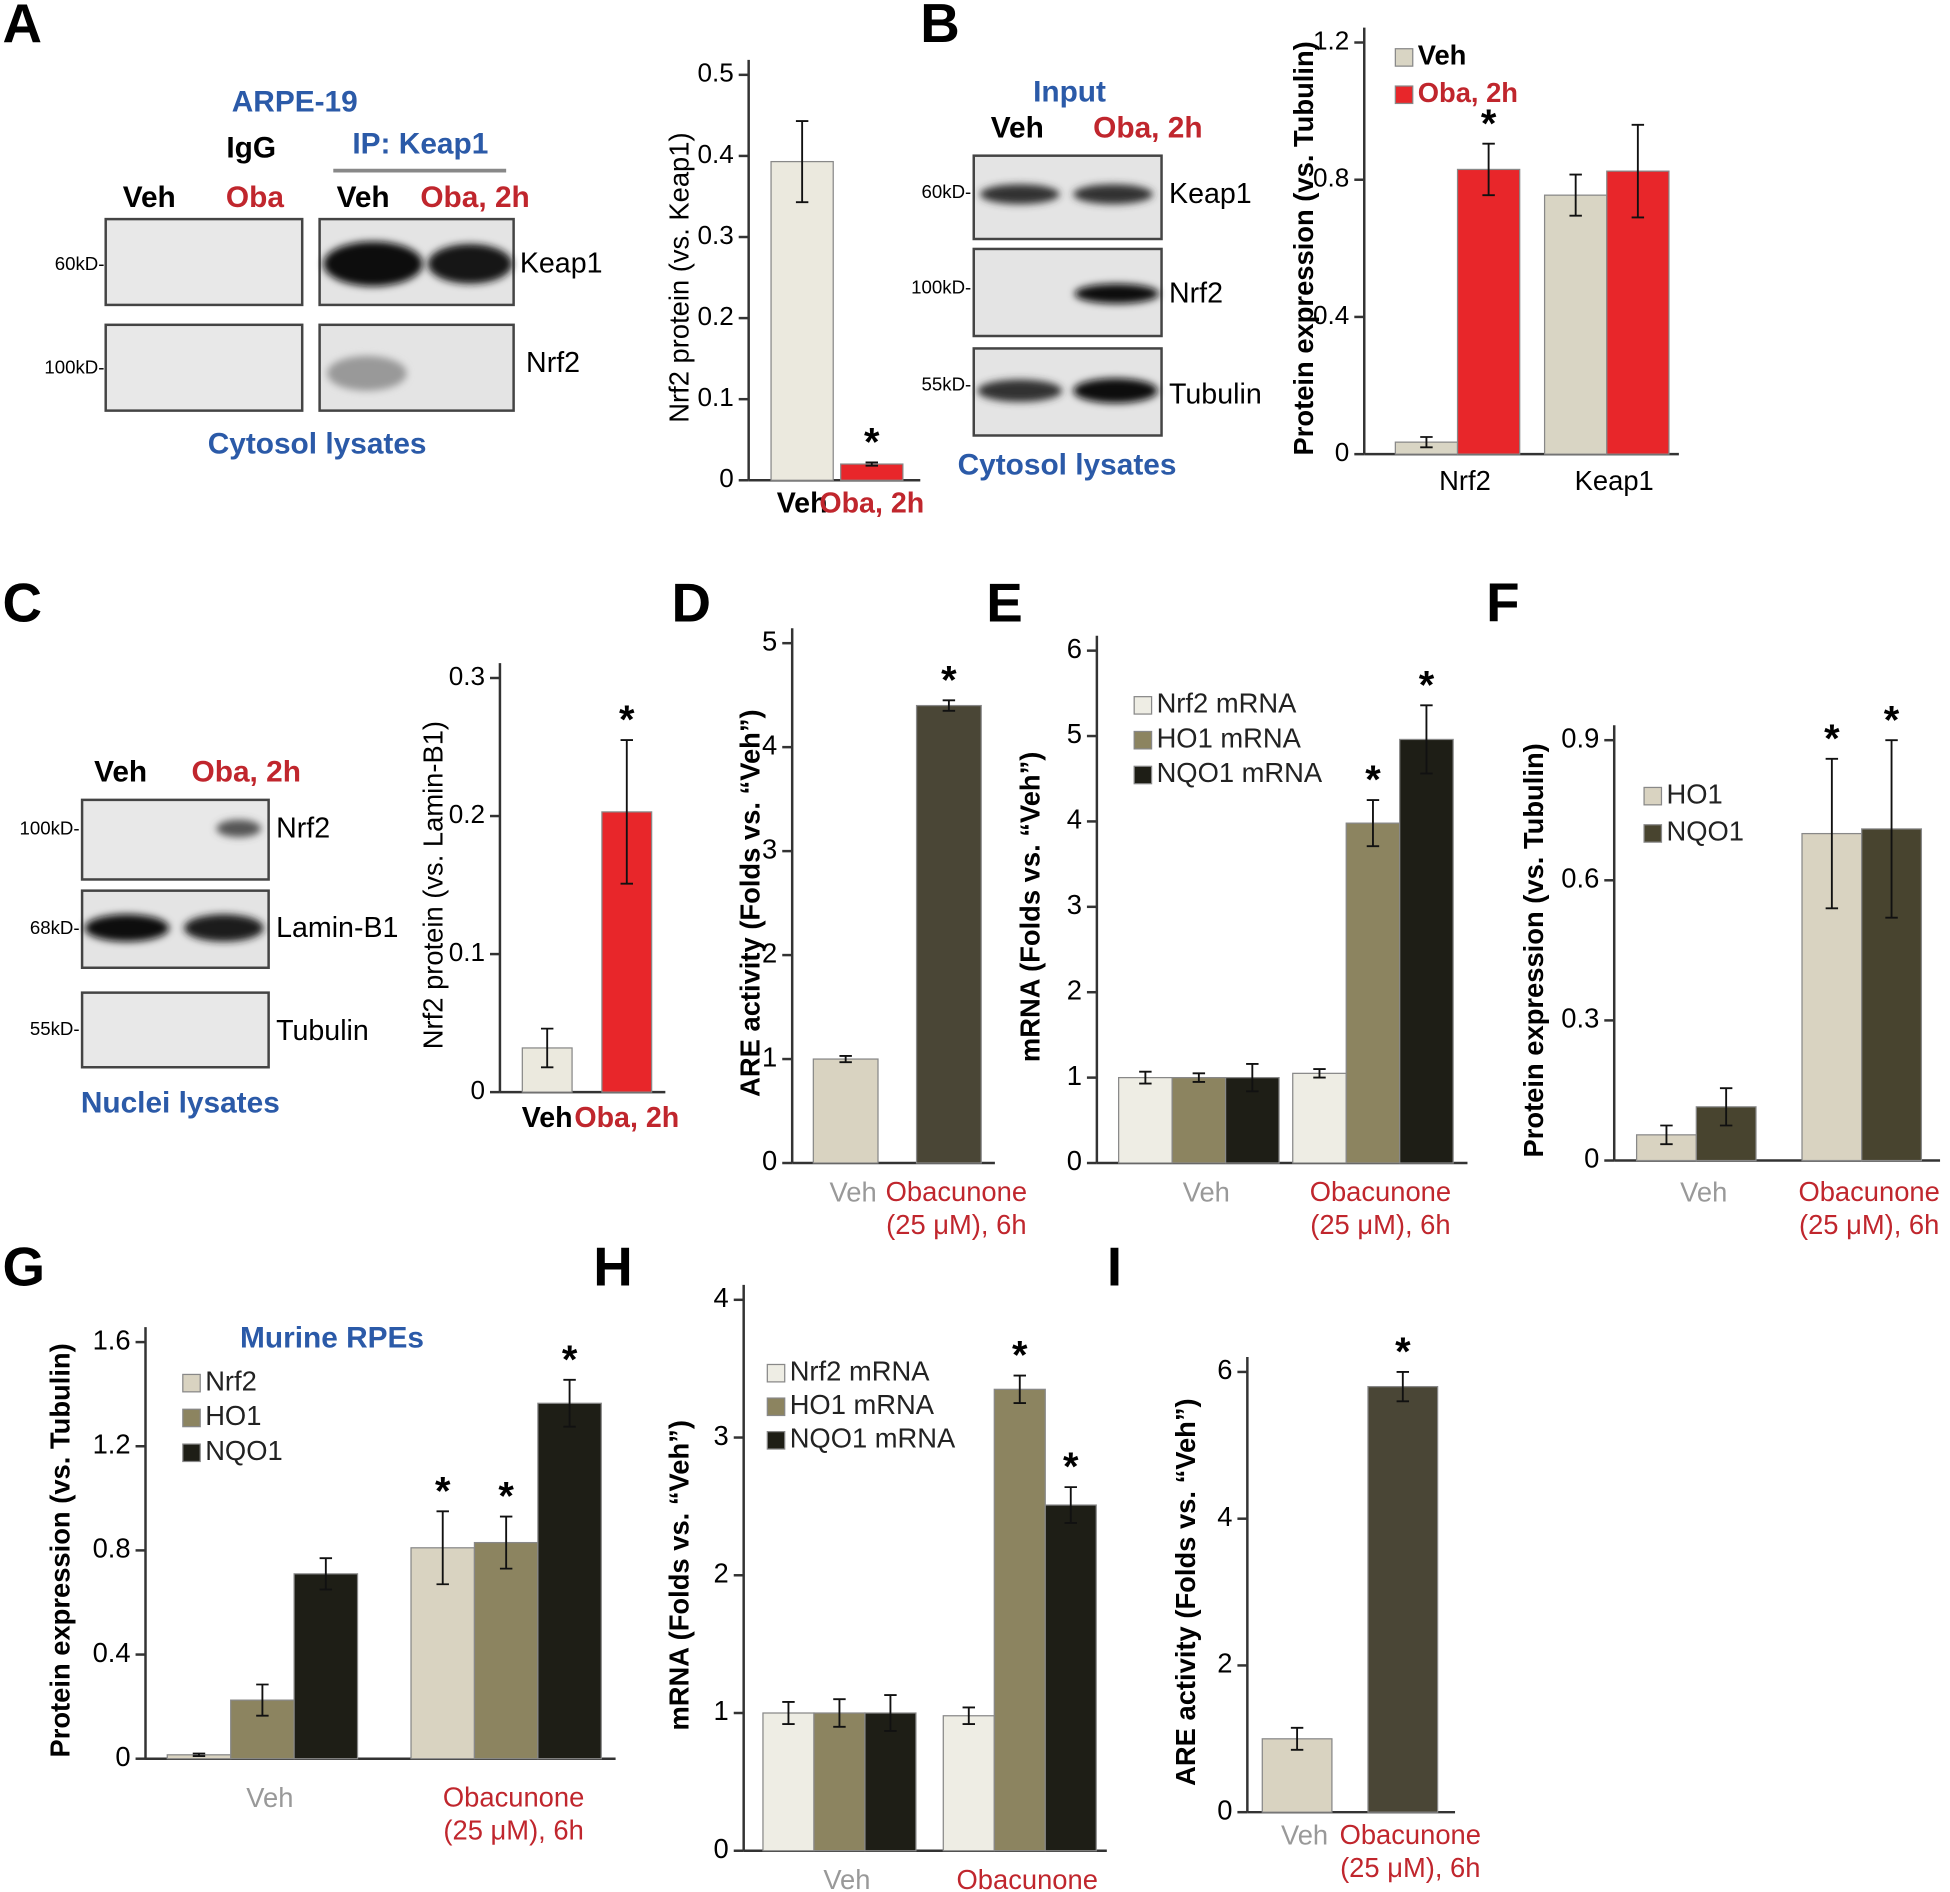 The width and height of the screenshot is (1950, 1892). What do you see at coordinates (112, 1443) in the screenshot?
I see `y-tick-label: 1.2` at bounding box center [112, 1443].